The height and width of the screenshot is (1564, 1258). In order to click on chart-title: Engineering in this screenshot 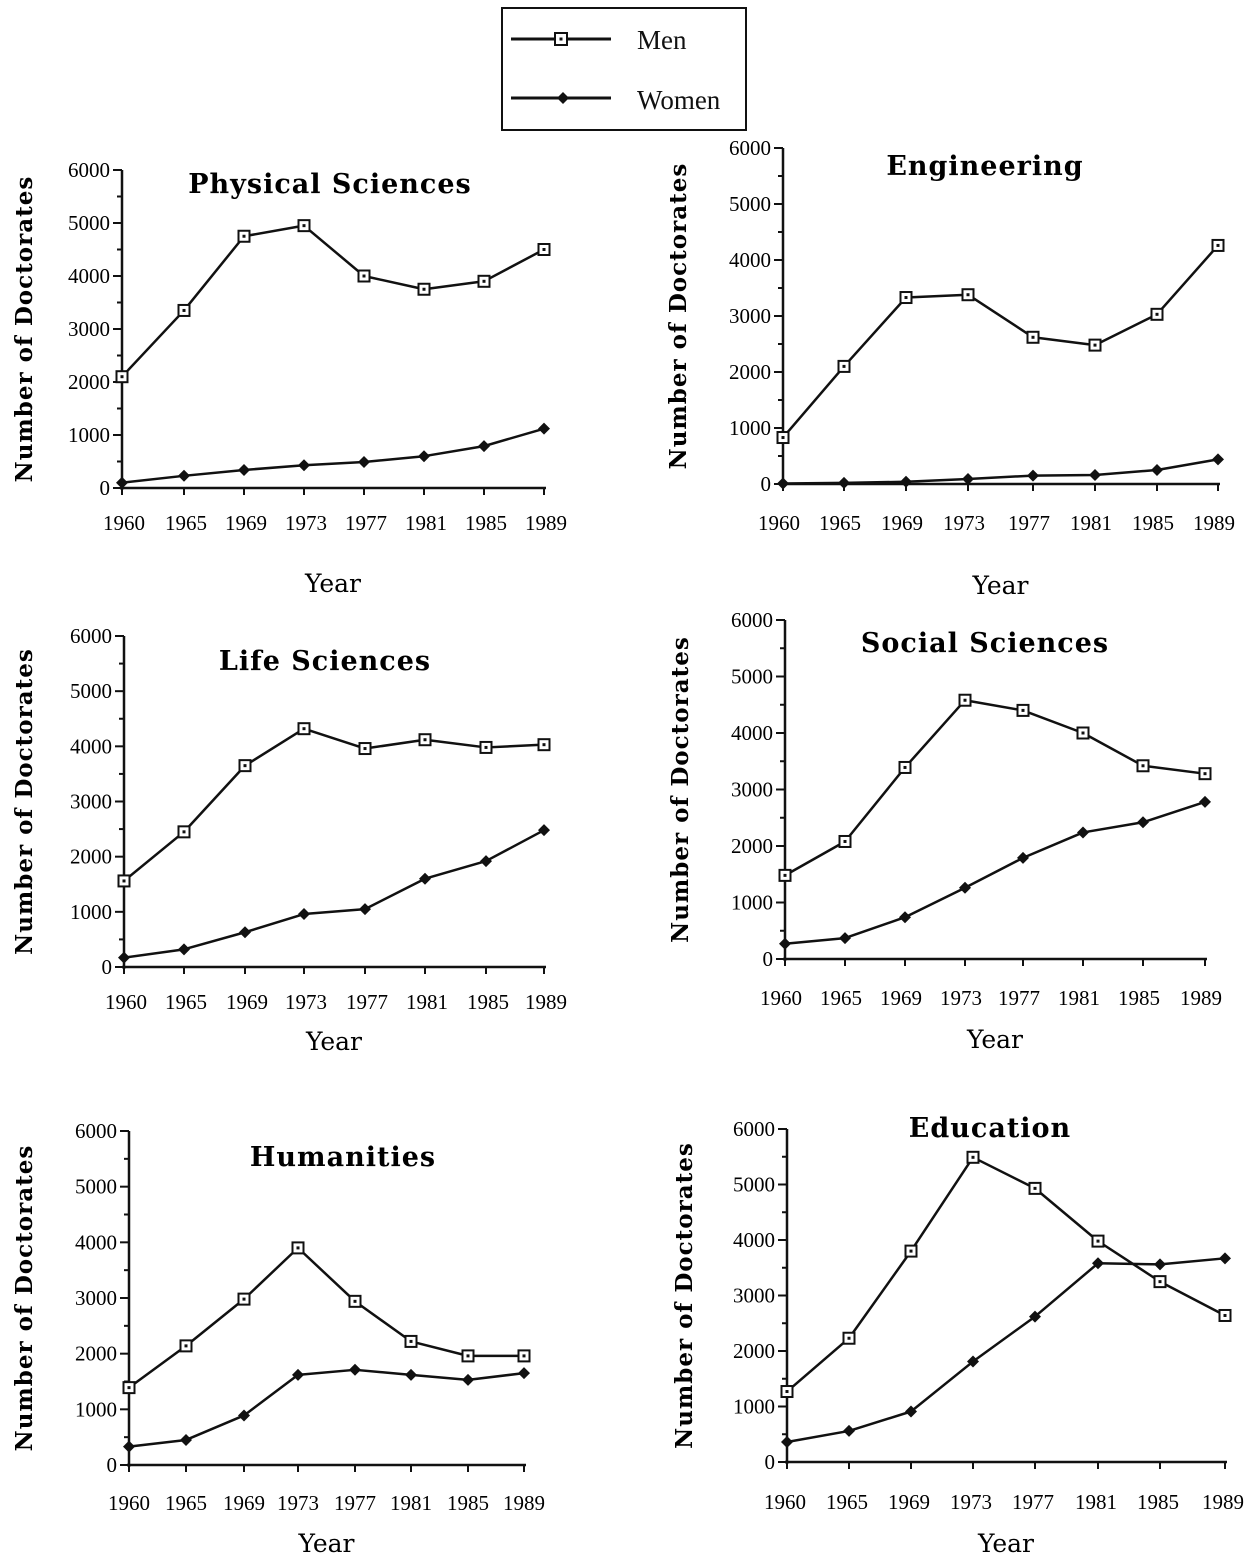, I will do `click(984, 166)`.